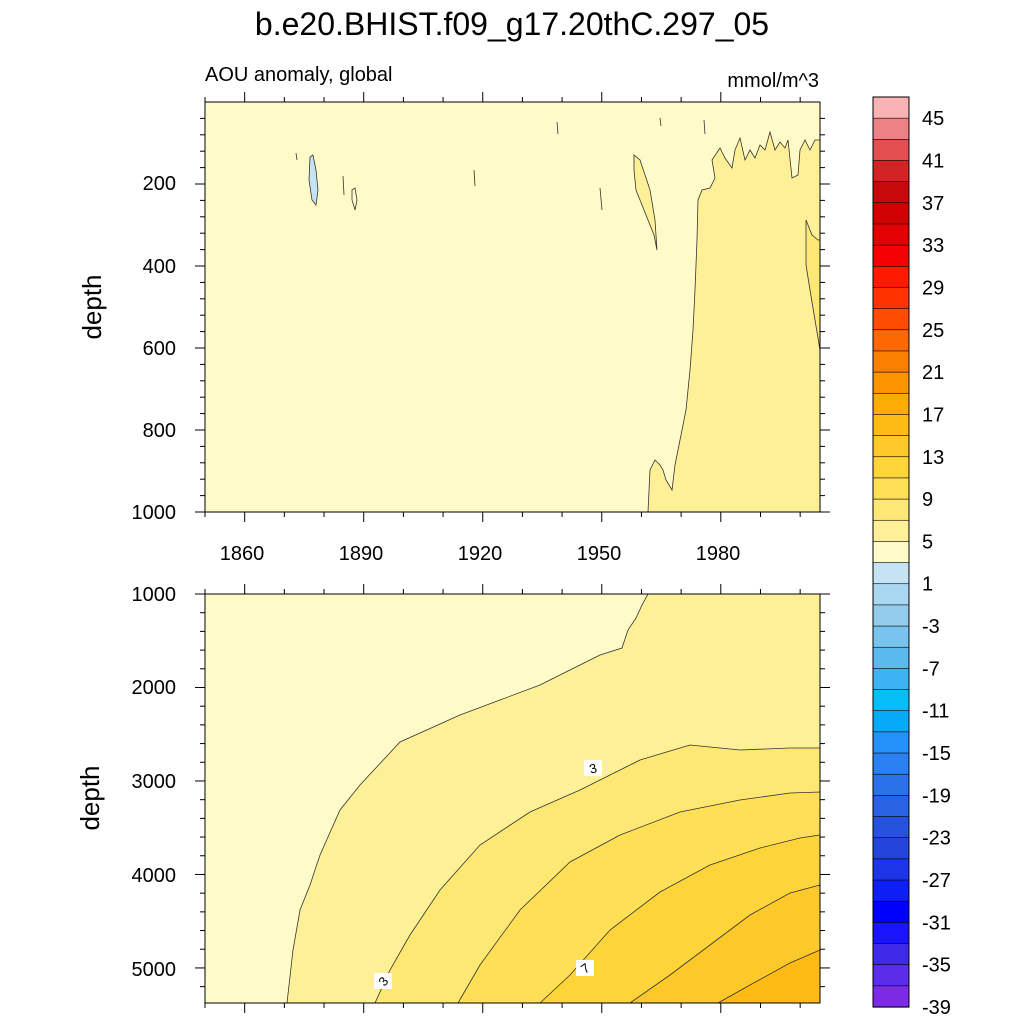 Image resolution: width=1024 pixels, height=1024 pixels. Describe the element at coordinates (242, 554) in the screenshot. I see `x-tick-label: 1860` at that location.